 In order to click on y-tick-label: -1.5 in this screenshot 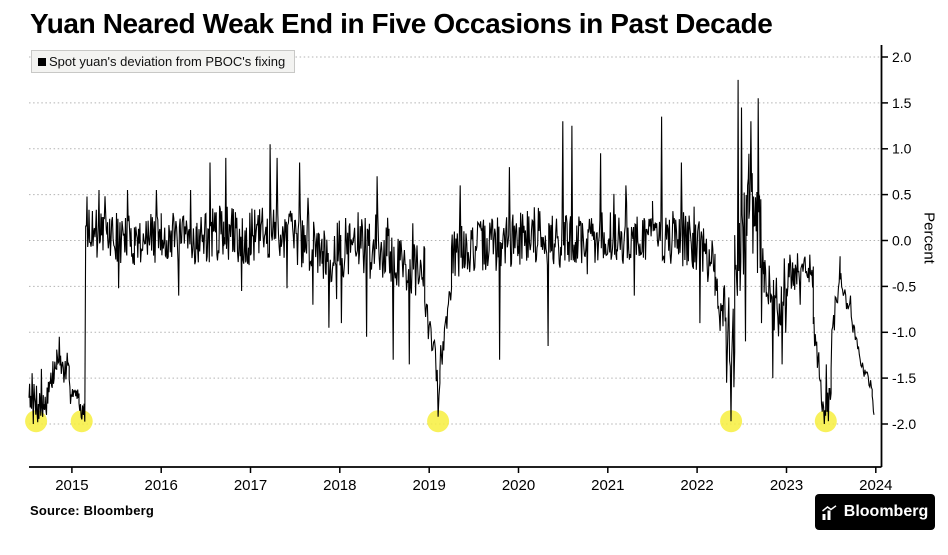, I will do `click(904, 378)`.